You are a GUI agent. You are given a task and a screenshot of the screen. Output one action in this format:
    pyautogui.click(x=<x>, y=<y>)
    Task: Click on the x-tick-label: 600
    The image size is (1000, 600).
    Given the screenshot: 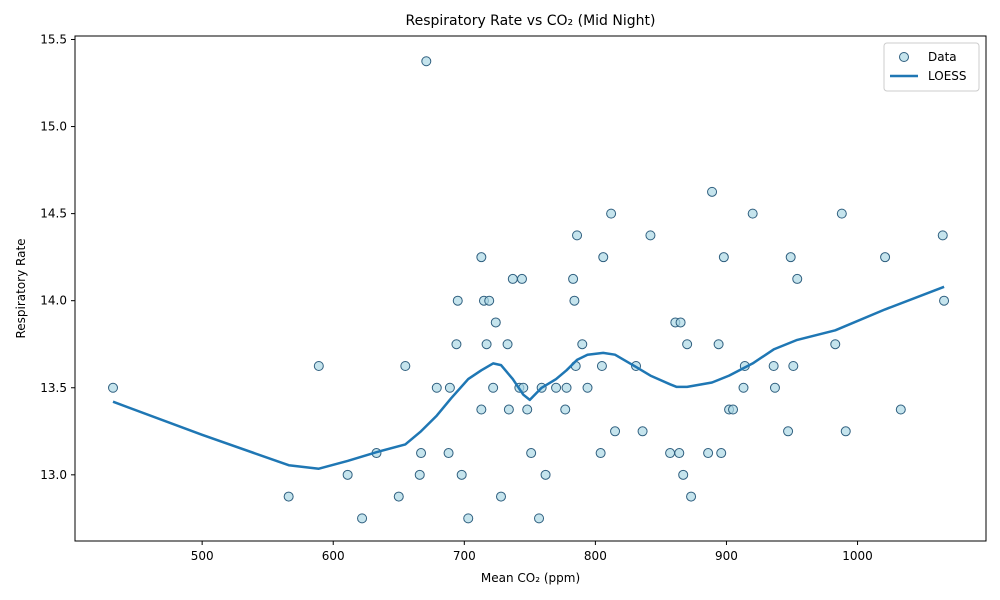 What is the action you would take?
    pyautogui.click(x=333, y=556)
    